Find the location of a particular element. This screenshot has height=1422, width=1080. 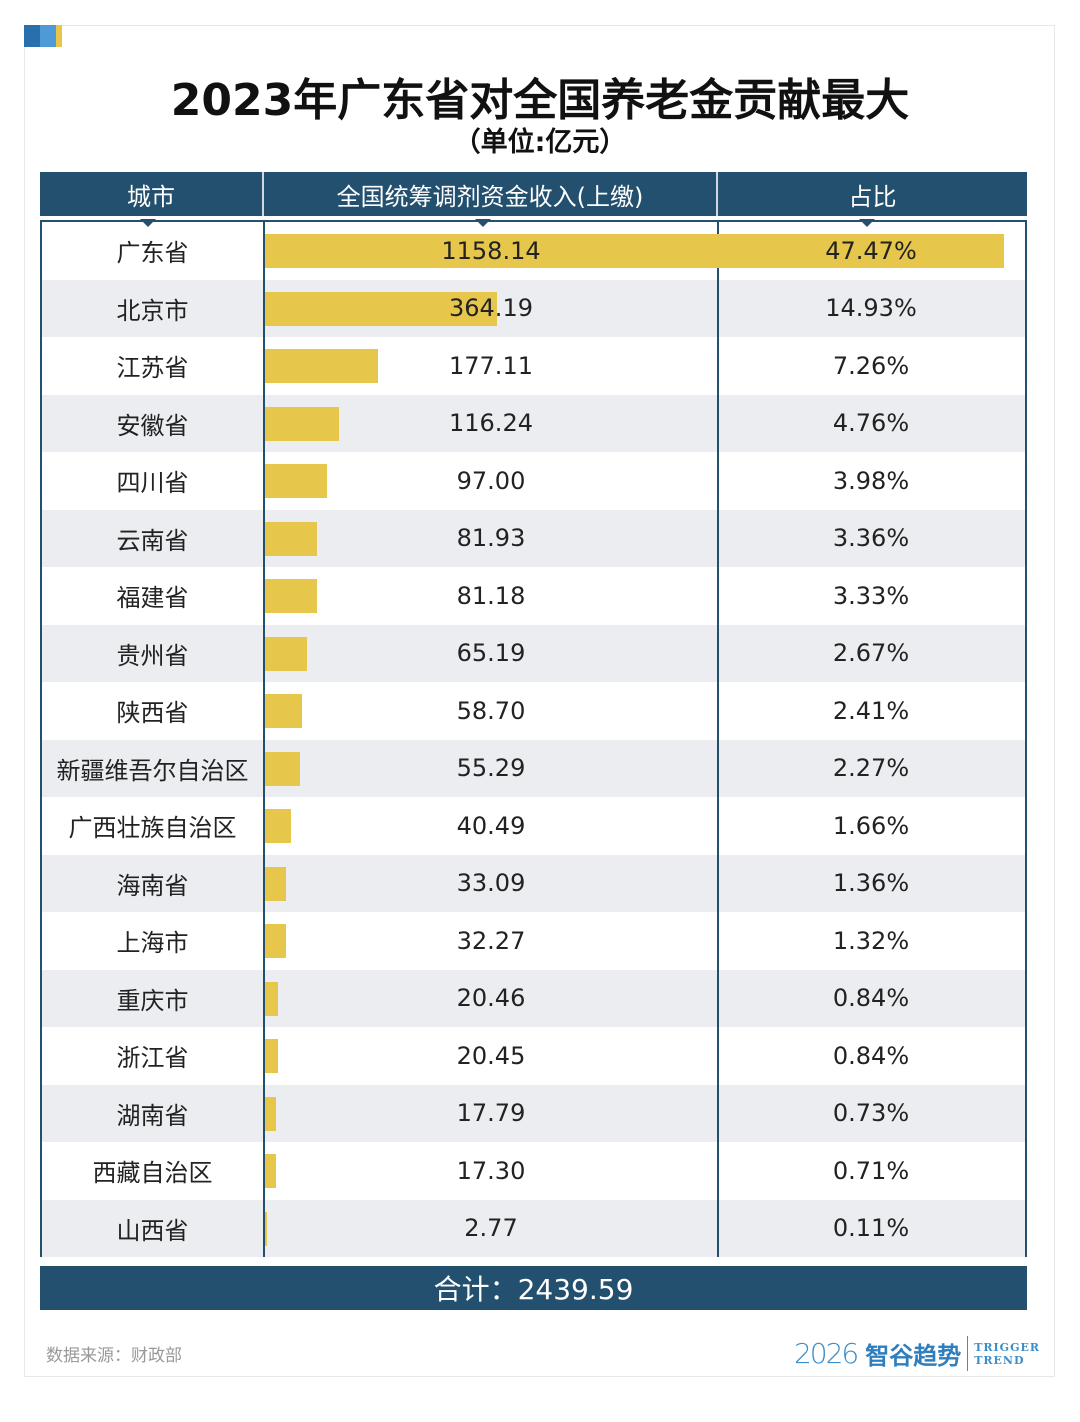

value-label: 81.18 is located at coordinates (491, 595).